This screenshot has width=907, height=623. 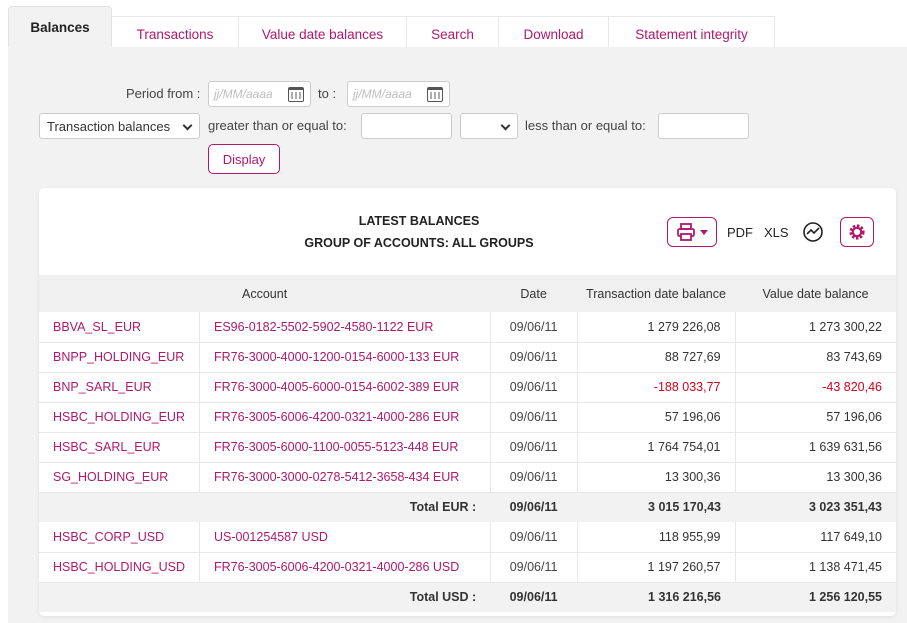 What do you see at coordinates (815, 293) in the screenshot?
I see `column-header-value-date-balance: Value date balance` at bounding box center [815, 293].